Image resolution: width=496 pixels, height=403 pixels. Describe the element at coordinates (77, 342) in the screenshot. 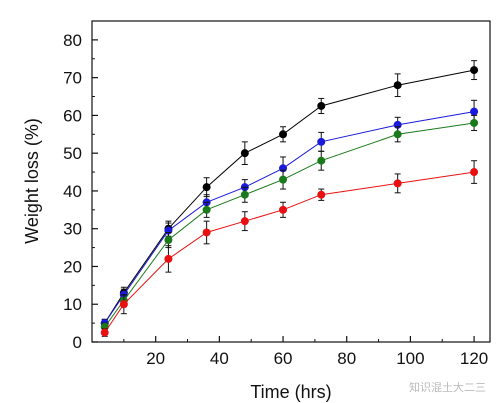

I see `y-tick-label: 0` at that location.